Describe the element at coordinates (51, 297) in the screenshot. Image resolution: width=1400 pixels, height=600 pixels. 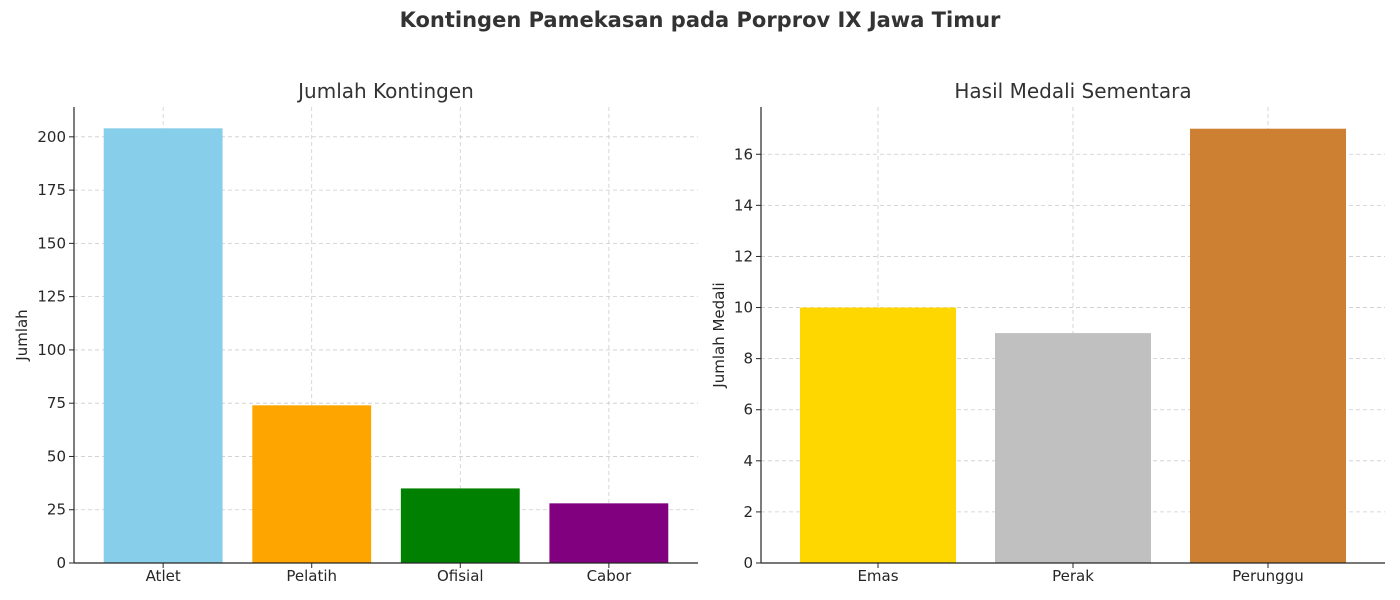
I see `chart1-y-tick-label: 125` at that location.